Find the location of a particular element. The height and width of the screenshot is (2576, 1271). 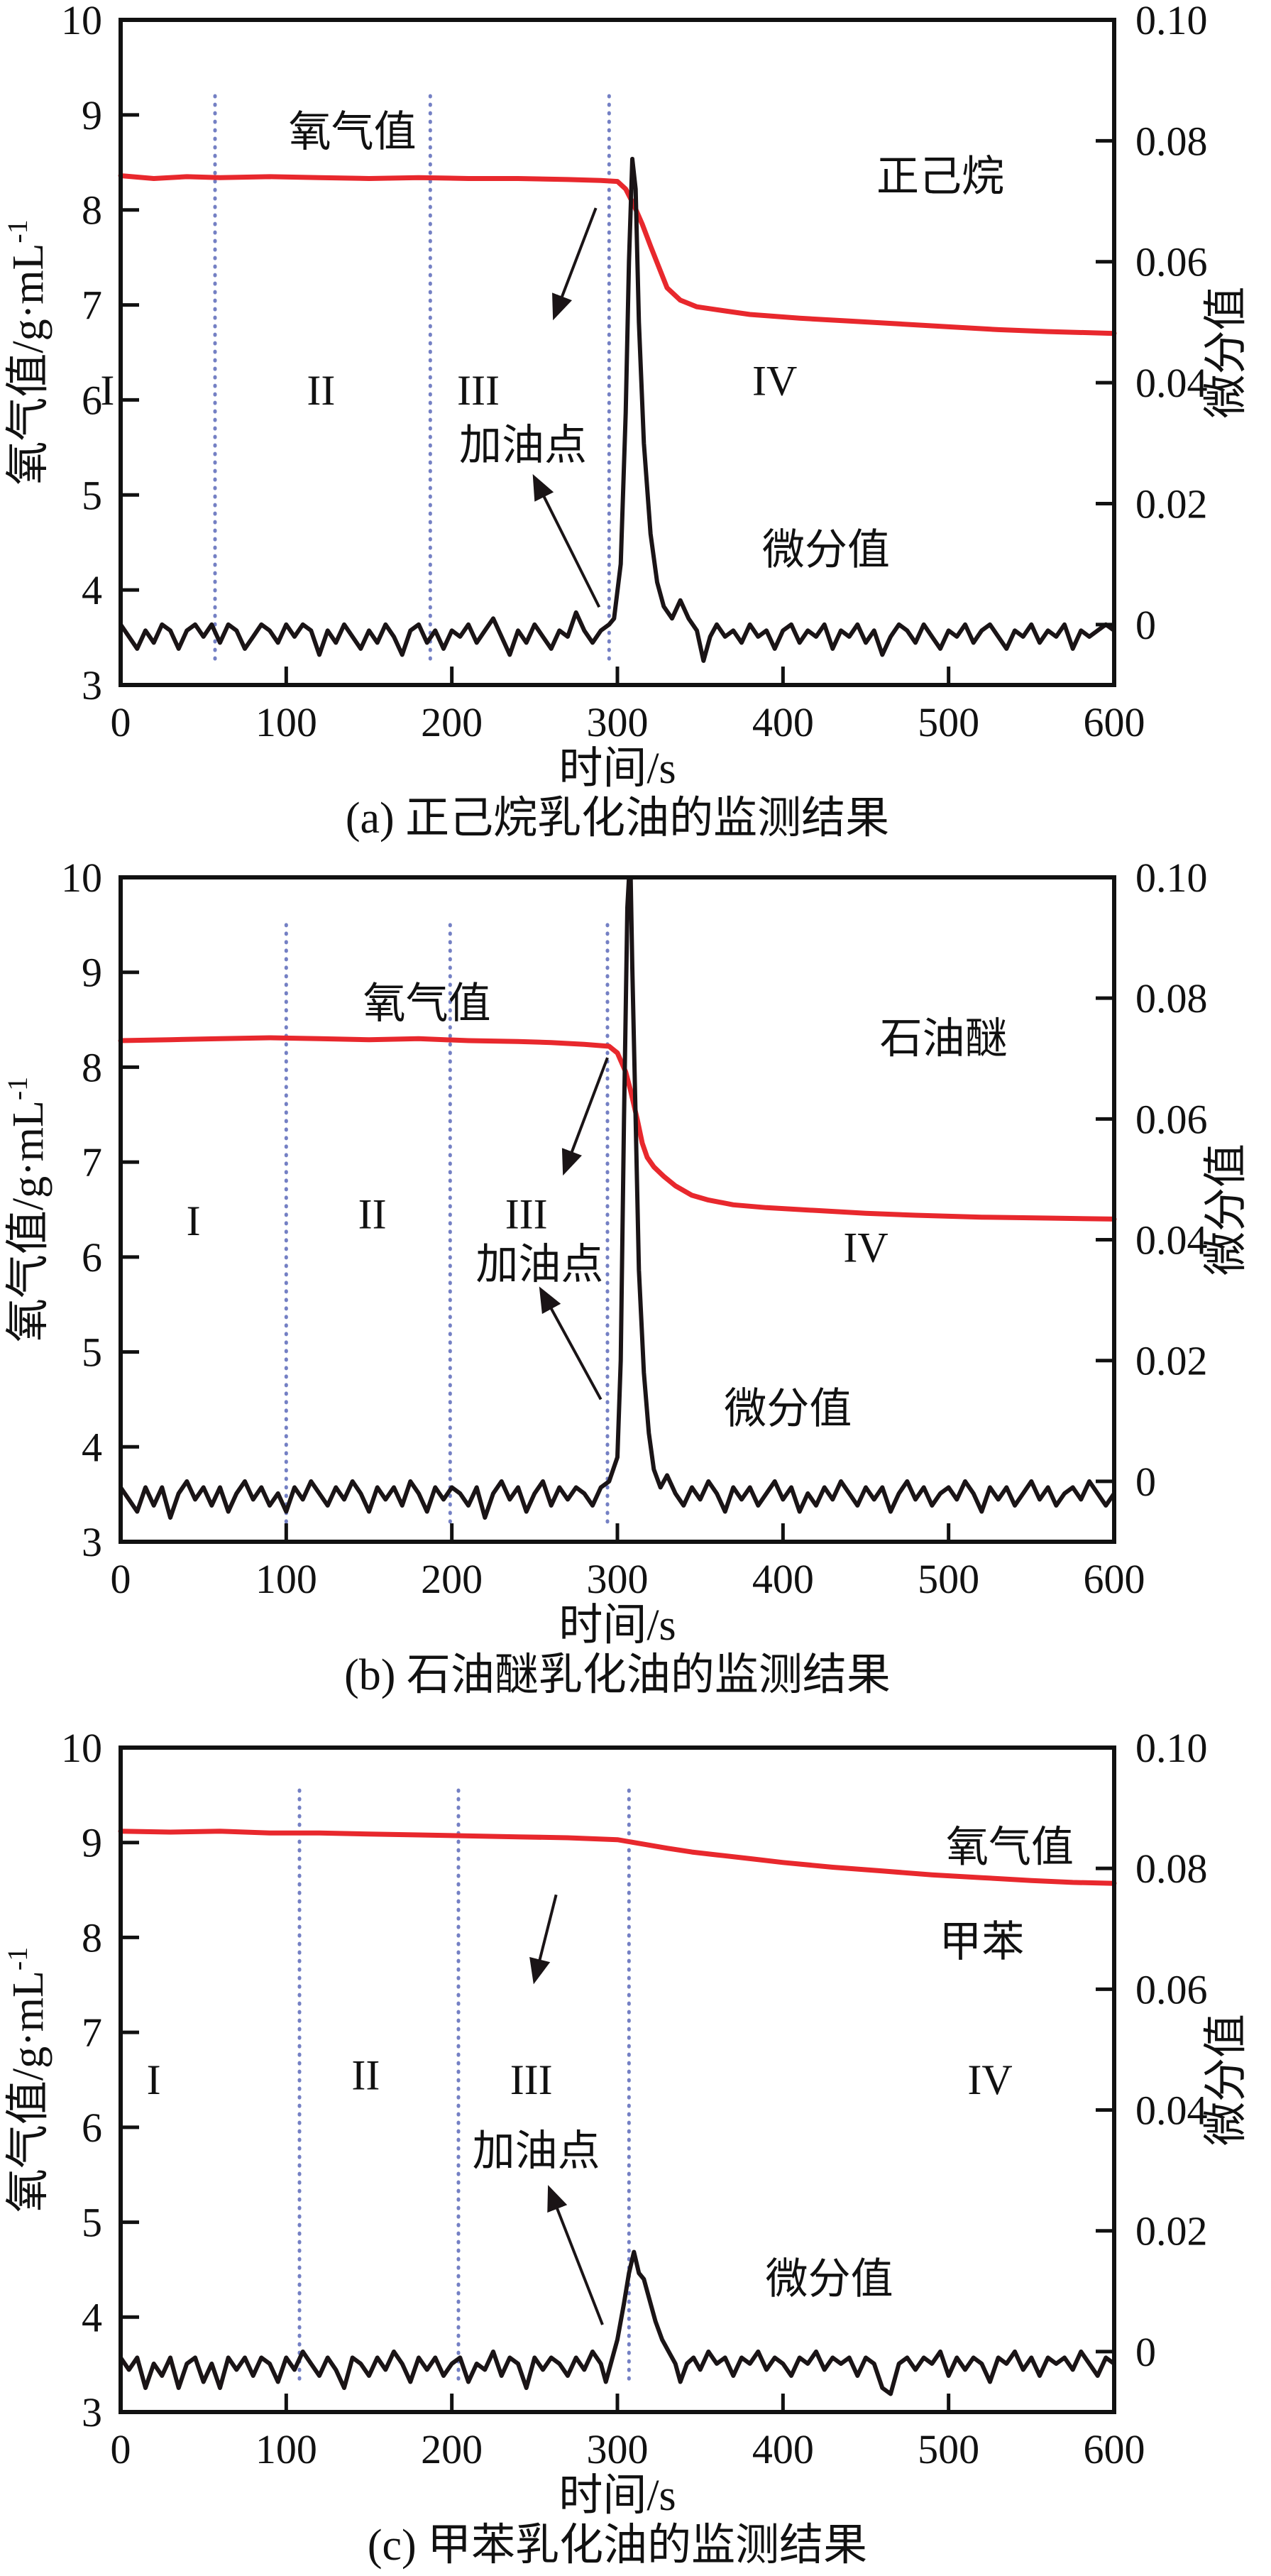

y-right-tick-label: 0.02 is located at coordinates (1171, 504).